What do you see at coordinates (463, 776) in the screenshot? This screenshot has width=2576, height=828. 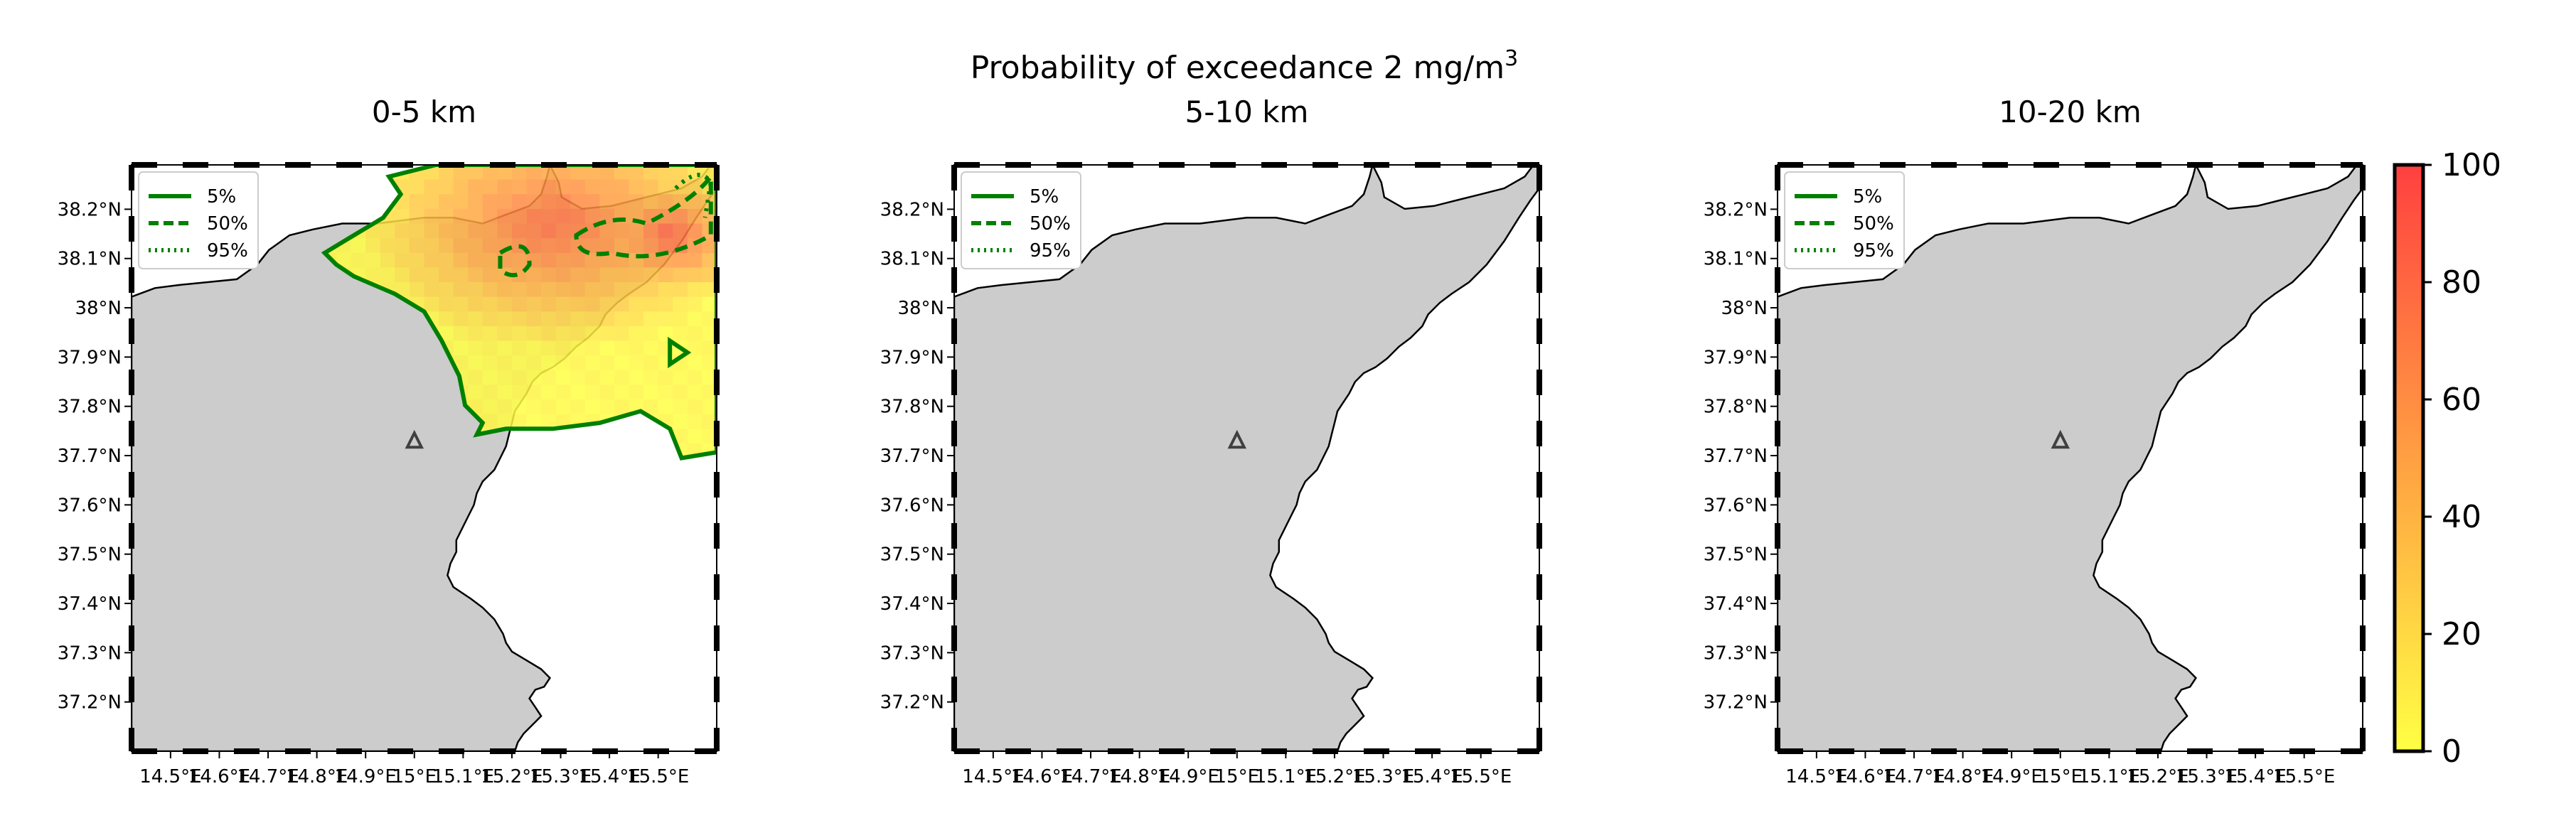 I see `lon-tick-label: 15.1°E` at bounding box center [463, 776].